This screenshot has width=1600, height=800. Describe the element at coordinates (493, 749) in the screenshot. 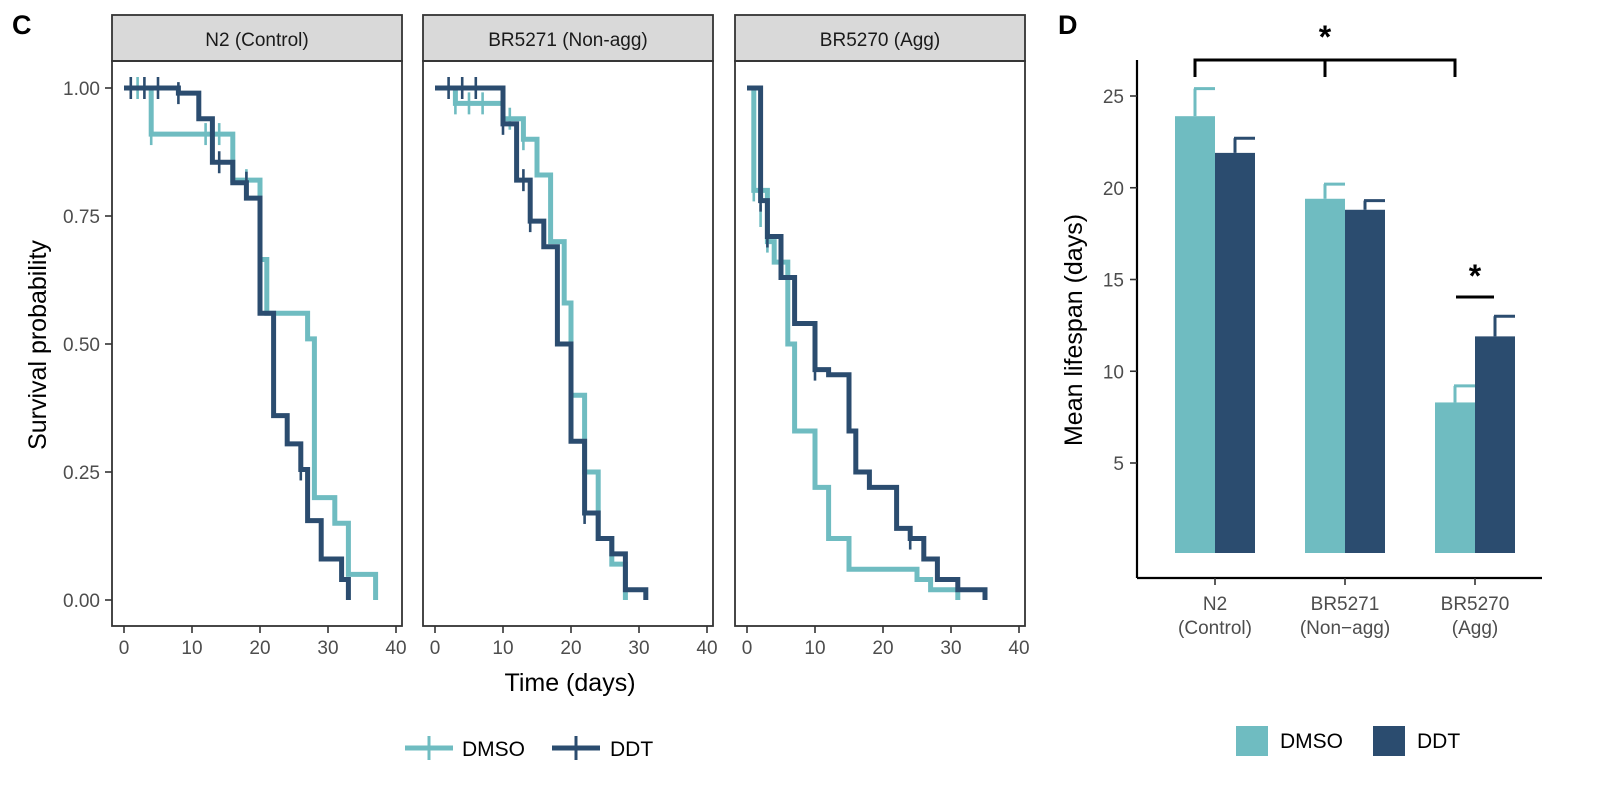

I see `km-legend-dmso-label: DMSO` at that location.